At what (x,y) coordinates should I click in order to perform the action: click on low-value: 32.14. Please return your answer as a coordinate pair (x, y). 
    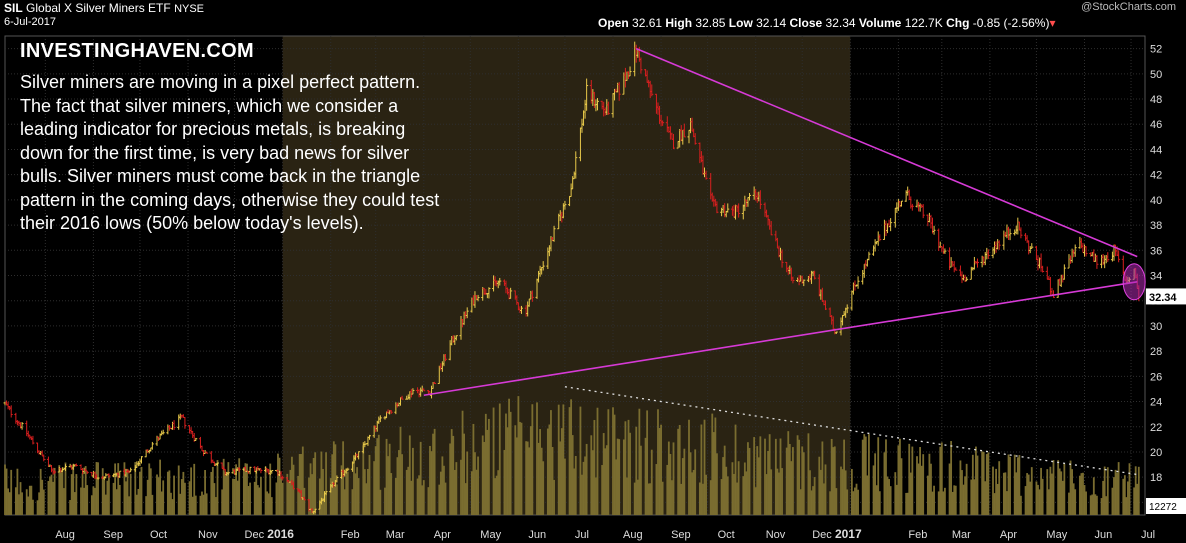
    Looking at the image, I should click on (771, 23).